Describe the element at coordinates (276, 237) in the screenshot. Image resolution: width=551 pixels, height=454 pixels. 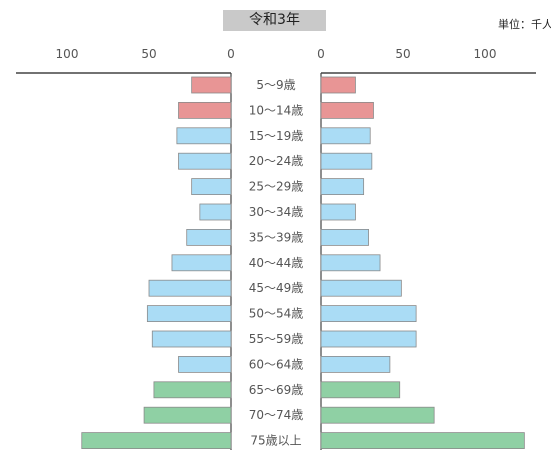
I see `age-group-label: 35～39歳` at that location.